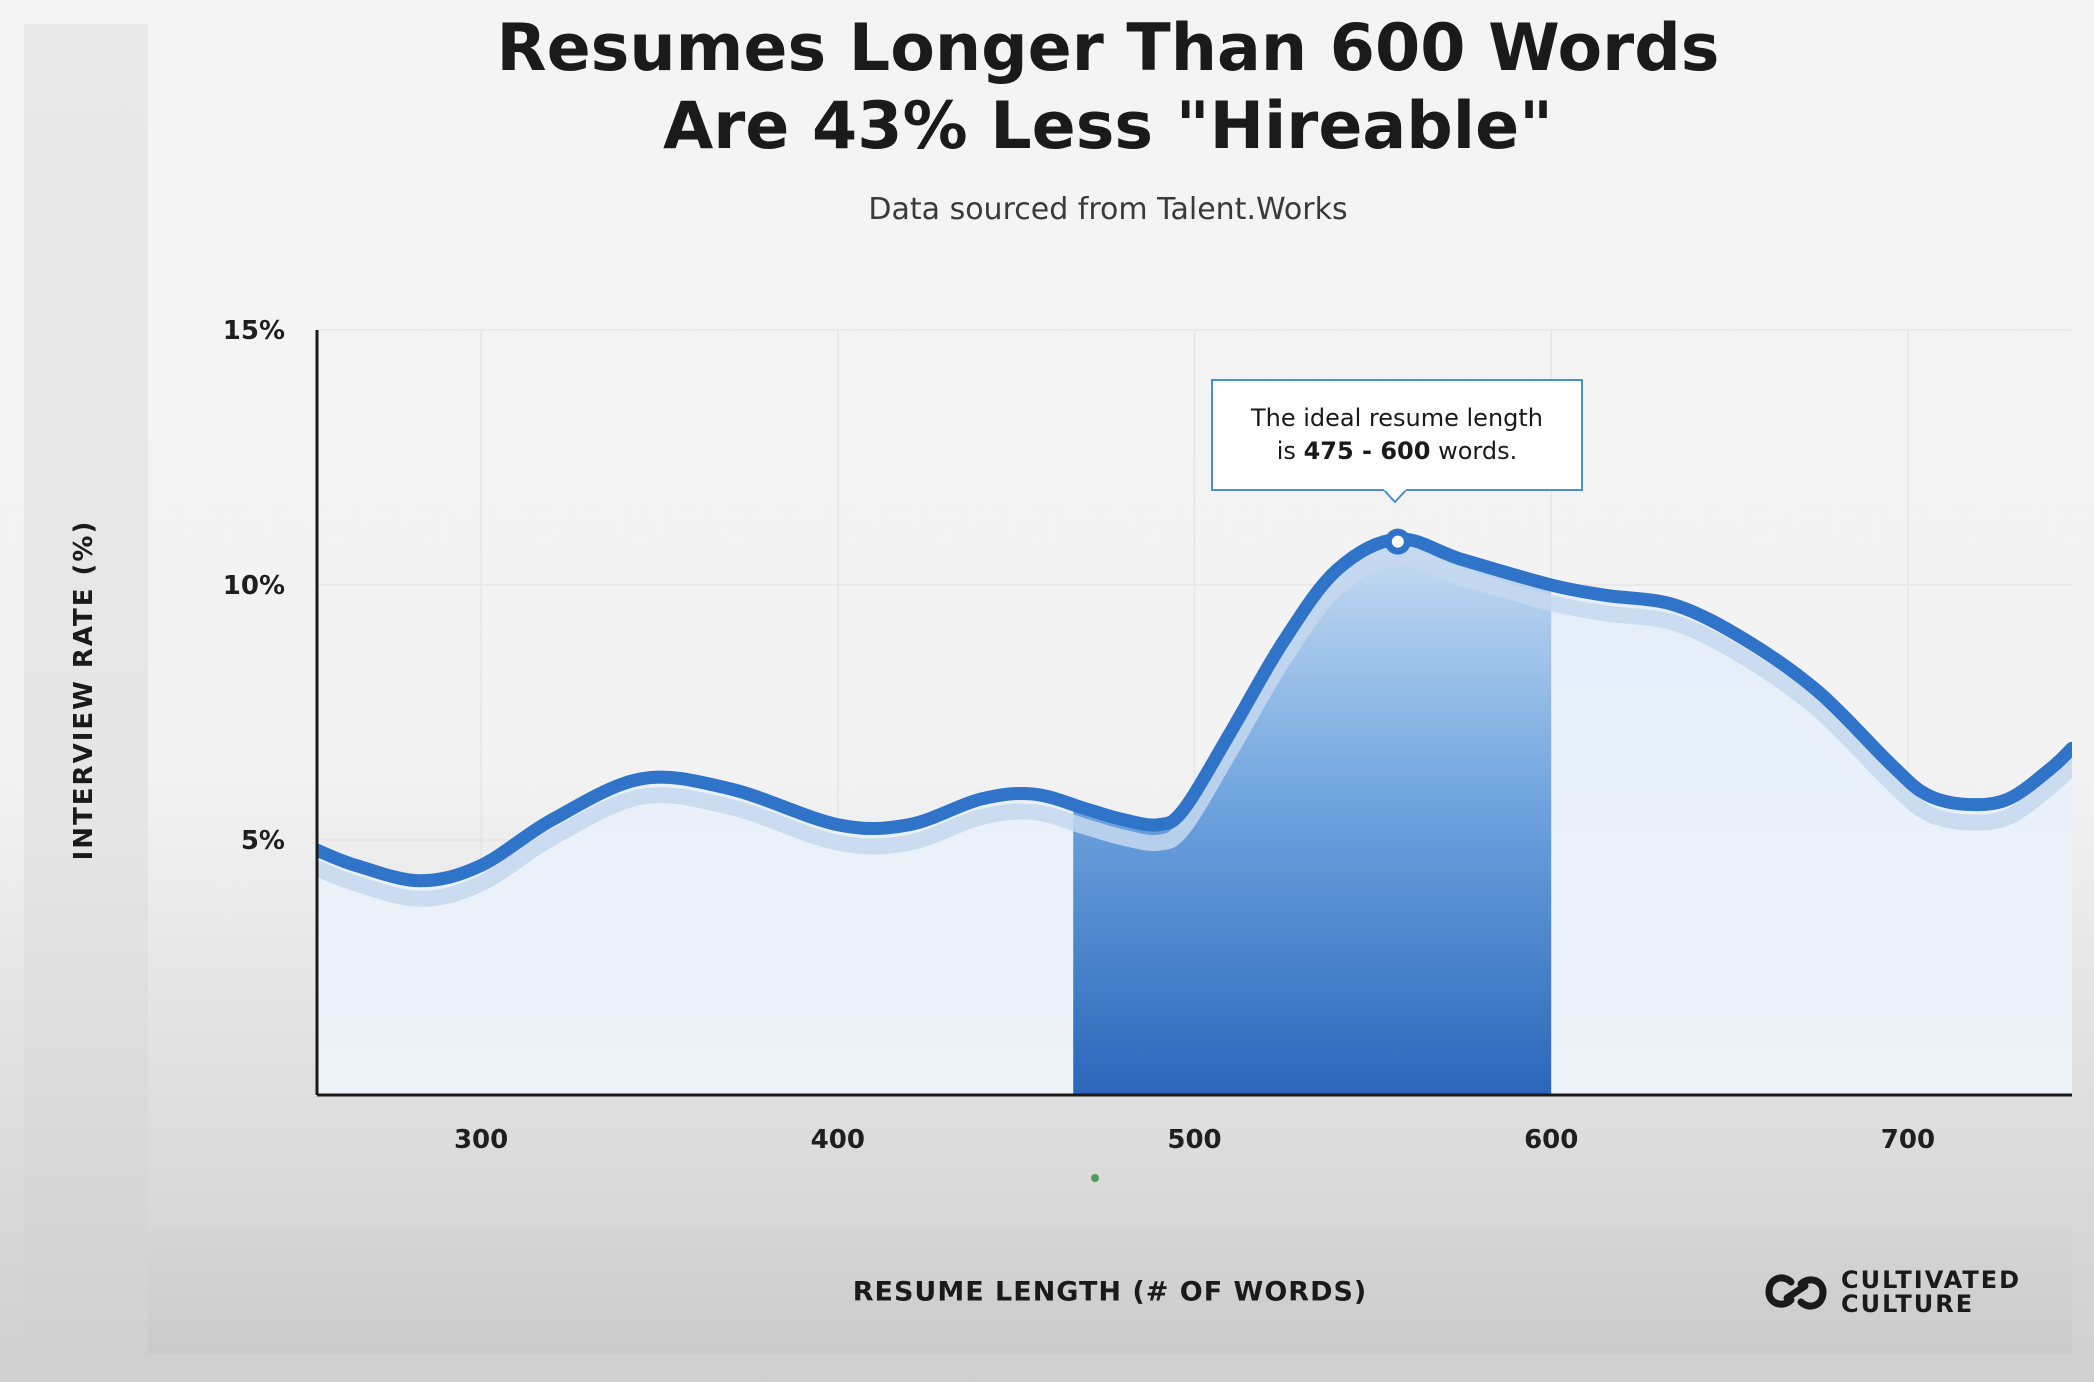 This screenshot has width=2094, height=1382. Describe the element at coordinates (1931, 1280) in the screenshot. I see `logo-line-1: CULTIVATED` at that location.